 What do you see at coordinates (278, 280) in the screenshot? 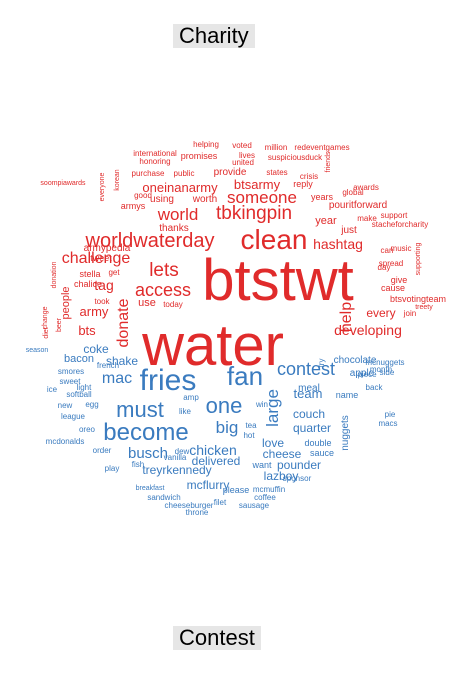
I see `word-btstwt: btstwt` at bounding box center [278, 280].